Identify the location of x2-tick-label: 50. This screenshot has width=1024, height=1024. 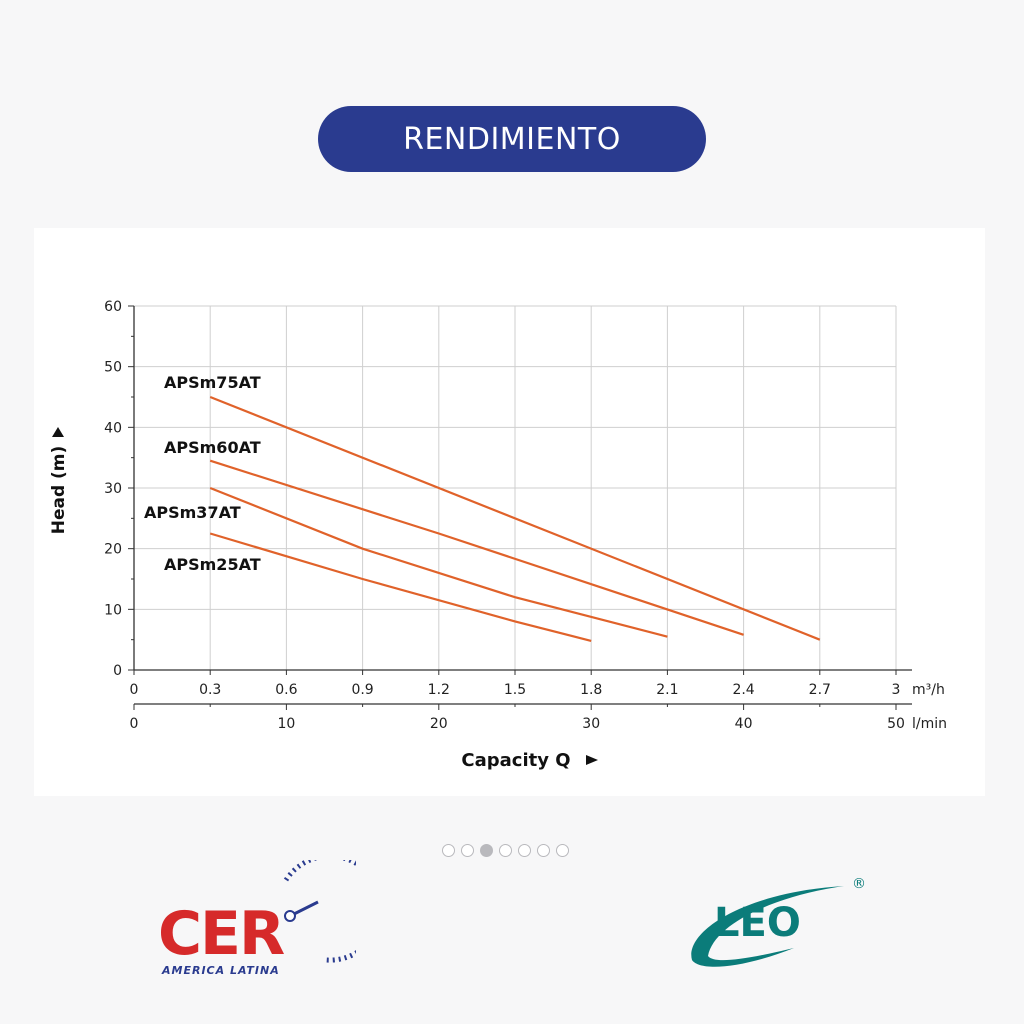
(896, 724).